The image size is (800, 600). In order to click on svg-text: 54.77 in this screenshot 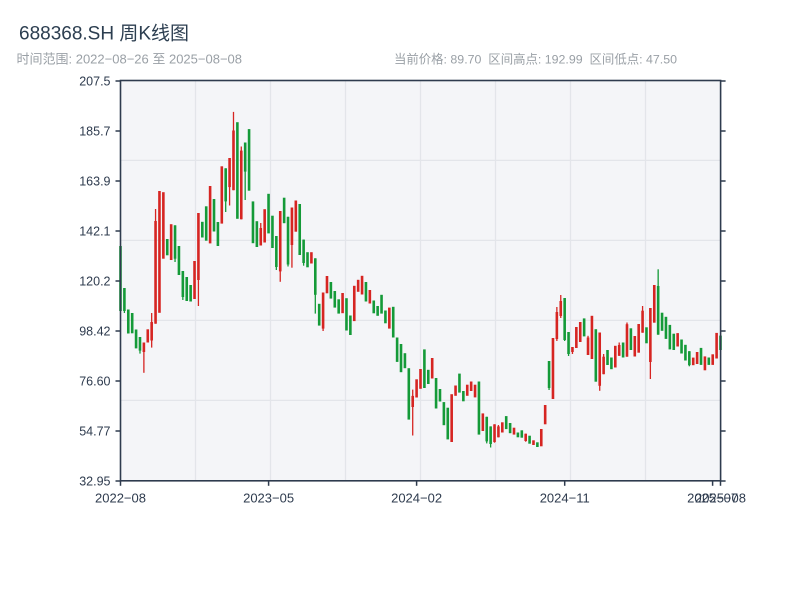, I will do `click(94, 432)`.